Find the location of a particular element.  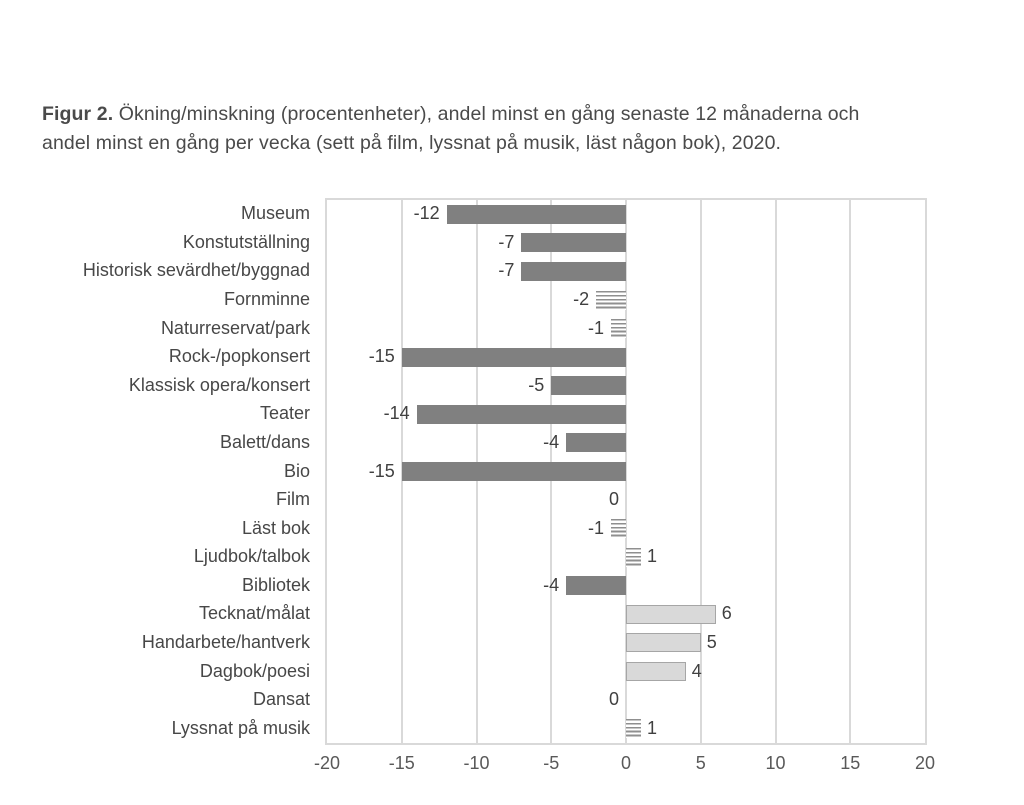

category-label: Klassisk opera/konsert is located at coordinates (219, 384).